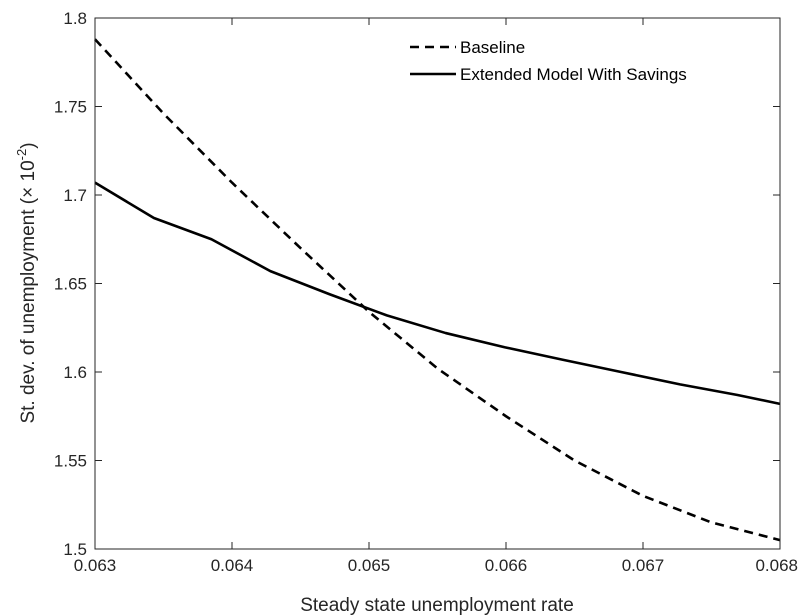 The image size is (800, 616). What do you see at coordinates (643, 565) in the screenshot?
I see `x-tick-label: 0.067` at bounding box center [643, 565].